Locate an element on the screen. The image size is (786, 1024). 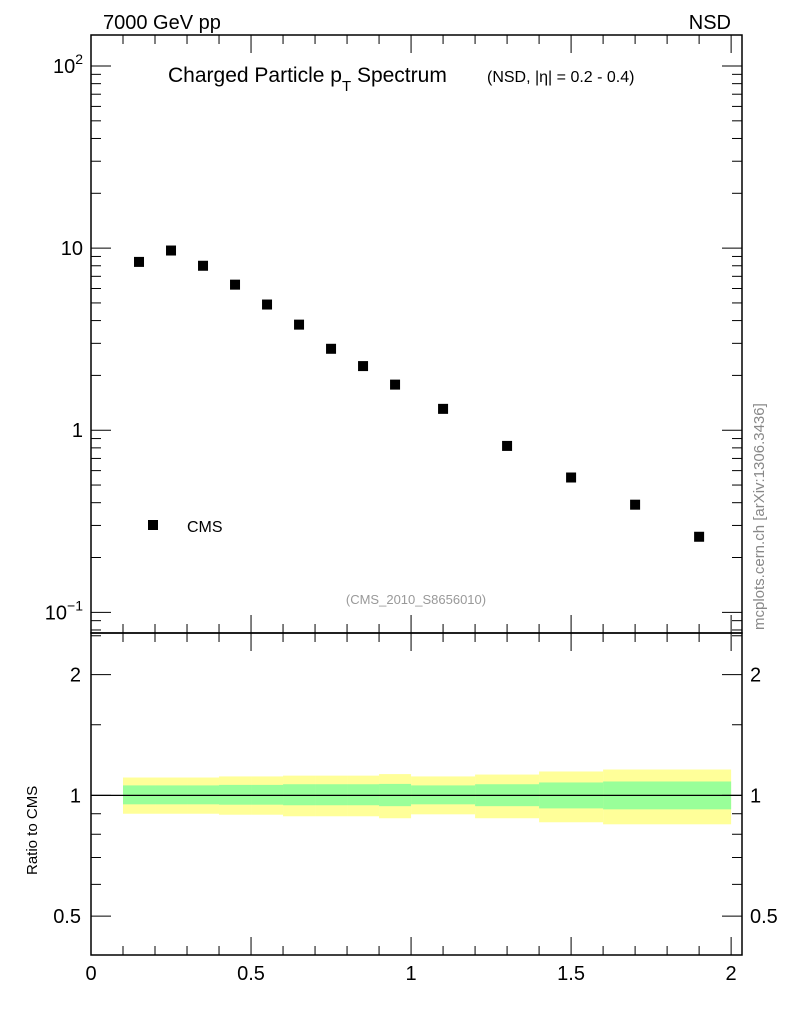
analysis-id: (CMS_2010_S8656010) is located at coordinates (416, 599).